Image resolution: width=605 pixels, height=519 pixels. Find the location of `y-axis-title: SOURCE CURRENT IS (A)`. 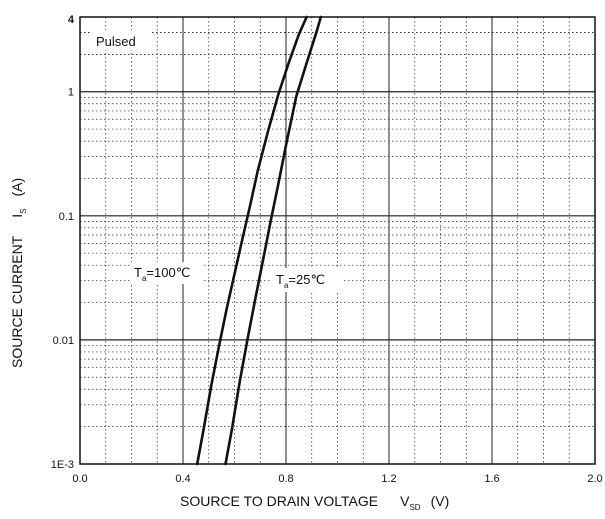

y-axis-title: SOURCE CURRENT IS (A) is located at coordinates (18, 273).